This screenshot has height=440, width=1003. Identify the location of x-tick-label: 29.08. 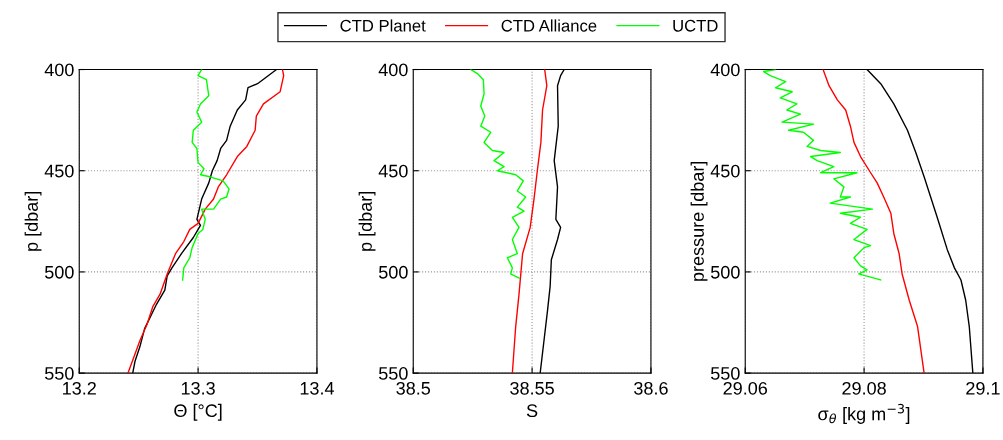
(864, 388).